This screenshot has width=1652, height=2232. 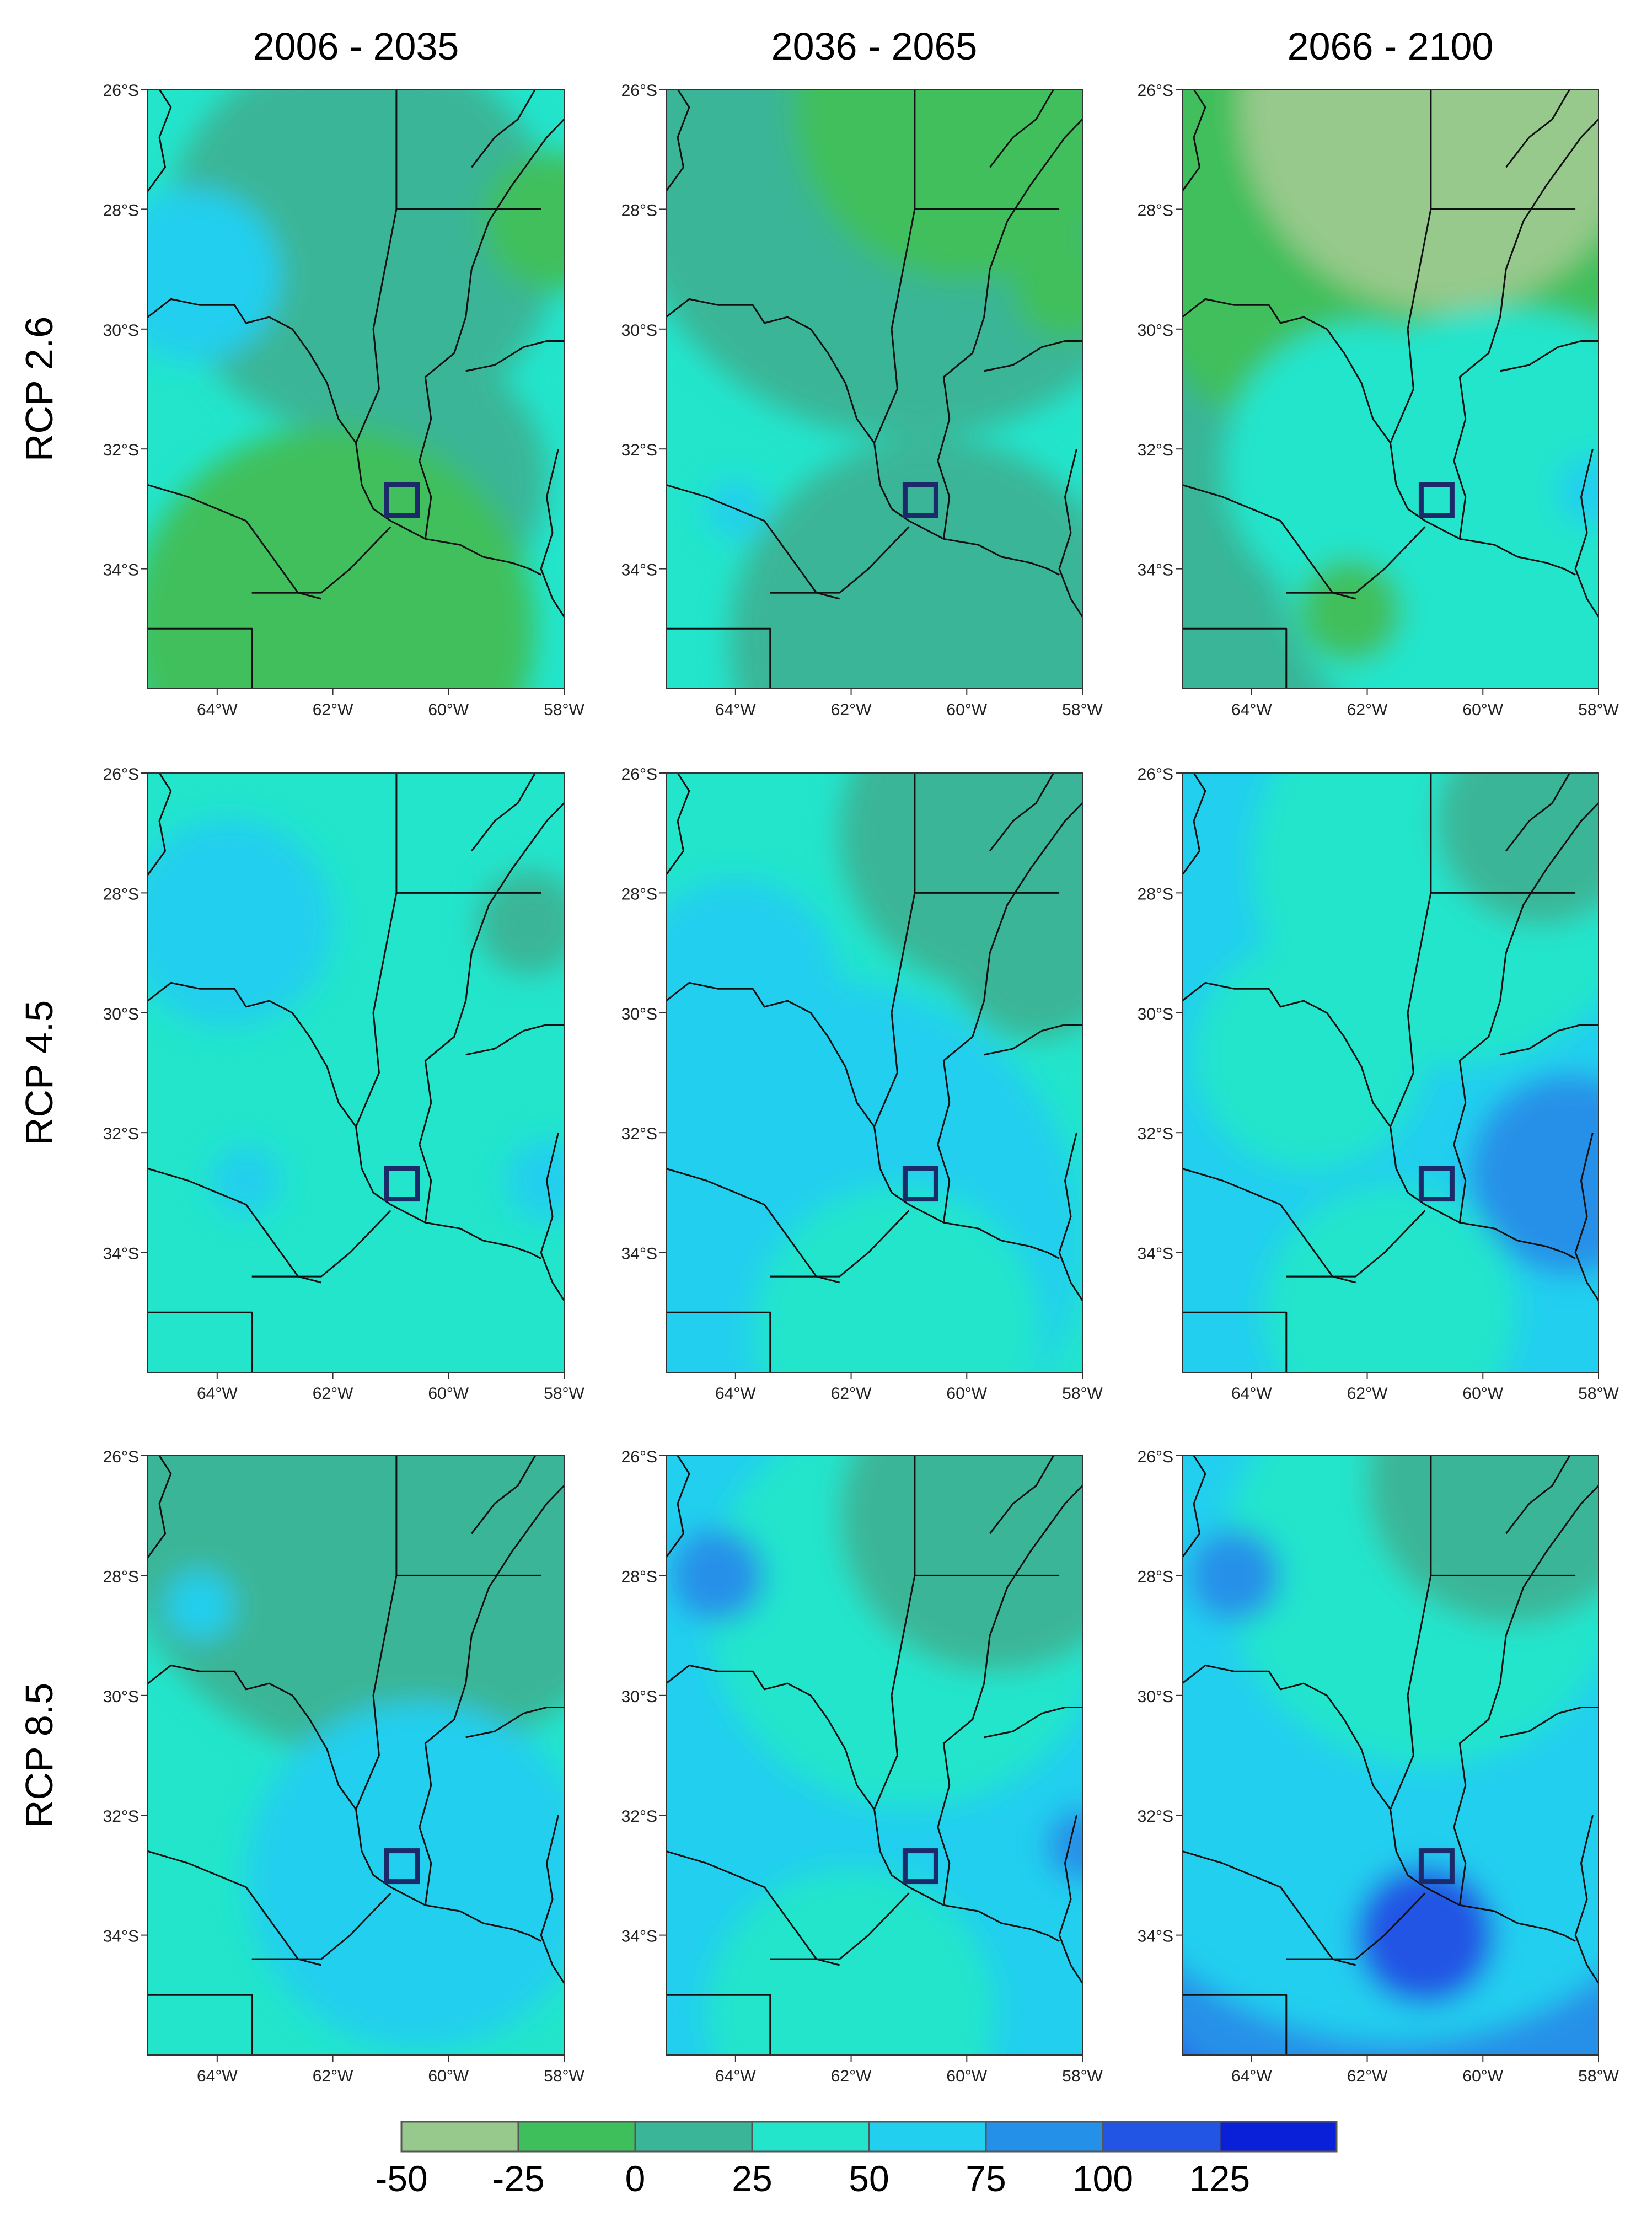 I want to click on colorbar-label: -25, so click(x=518, y=2178).